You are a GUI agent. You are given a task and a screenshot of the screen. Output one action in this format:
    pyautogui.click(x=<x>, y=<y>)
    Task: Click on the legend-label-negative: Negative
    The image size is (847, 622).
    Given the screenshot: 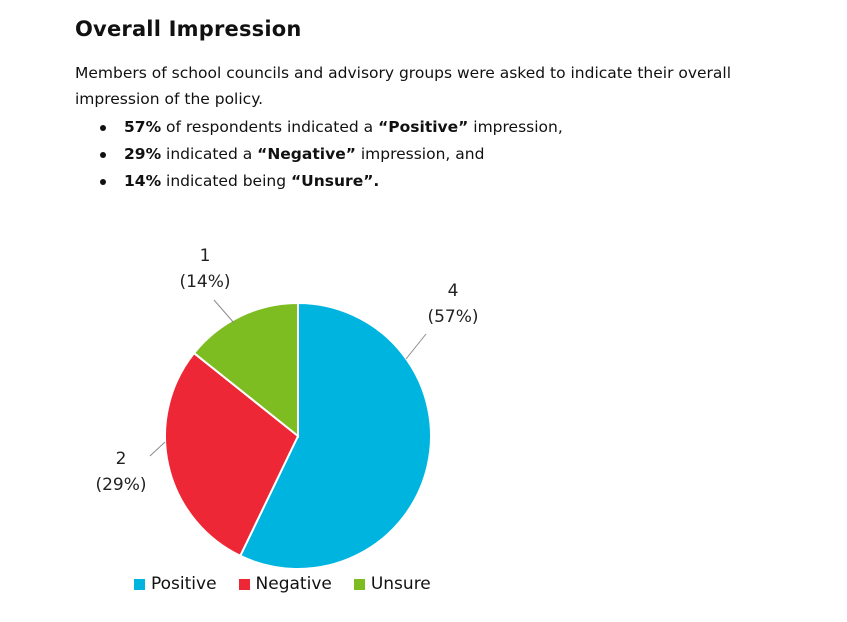 What is the action you would take?
    pyautogui.click(x=293, y=584)
    